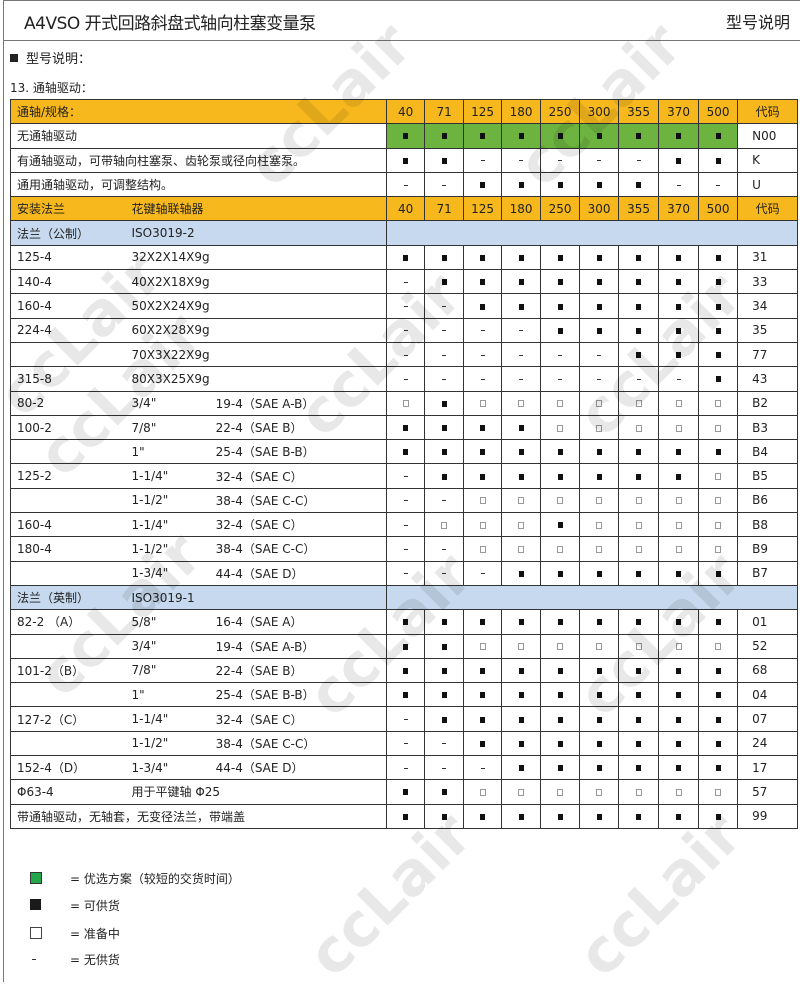 This screenshot has width=800, height=990. Describe the element at coordinates (768, 646) in the screenshot. I see `order-code: 52` at that location.